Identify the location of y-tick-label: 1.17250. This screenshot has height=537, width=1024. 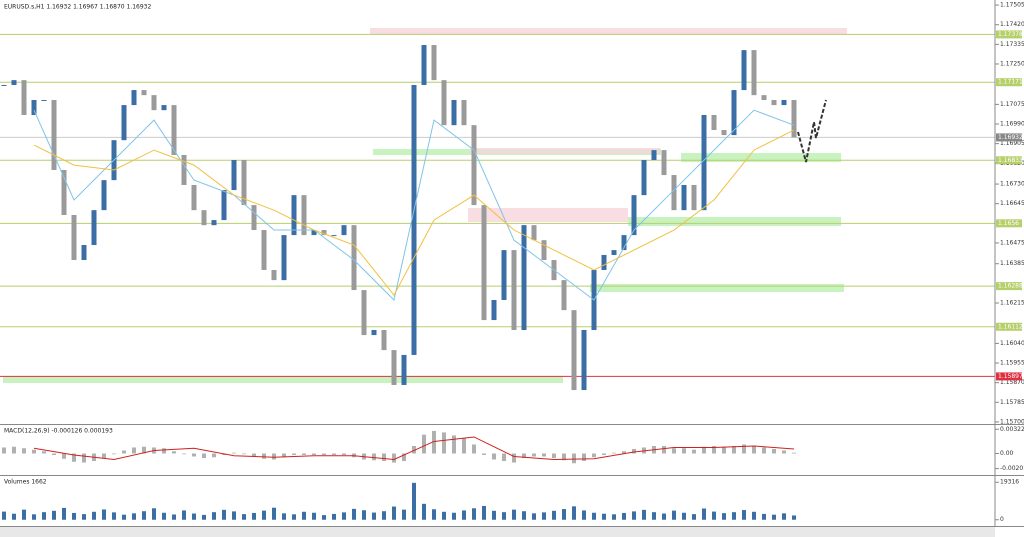
(1012, 63).